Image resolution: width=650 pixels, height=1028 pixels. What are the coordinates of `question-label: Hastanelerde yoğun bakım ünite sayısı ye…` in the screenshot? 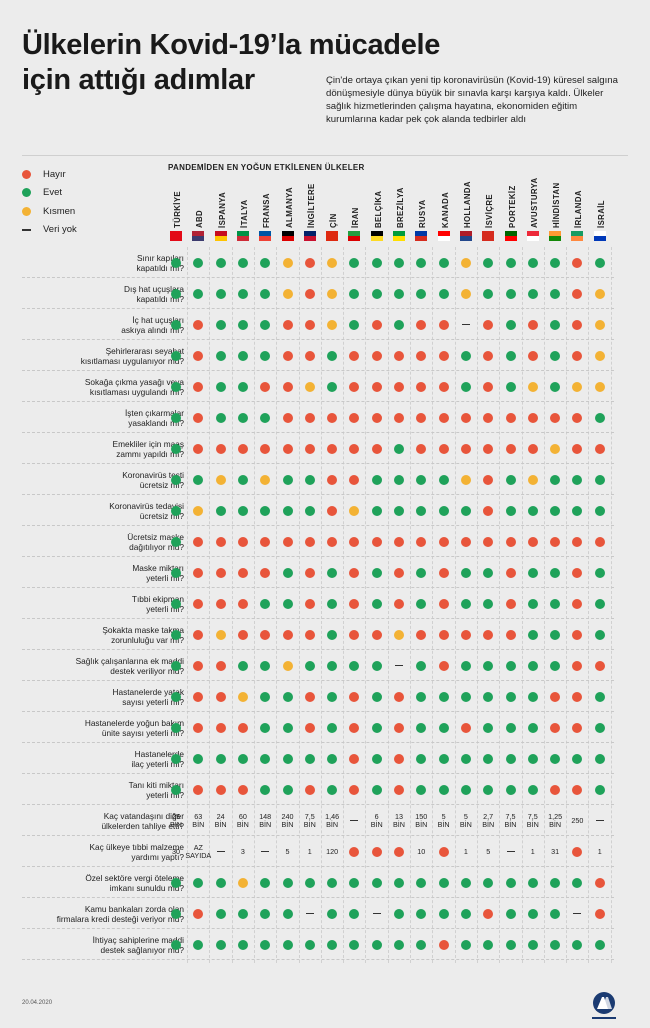 It's located at (109, 727).